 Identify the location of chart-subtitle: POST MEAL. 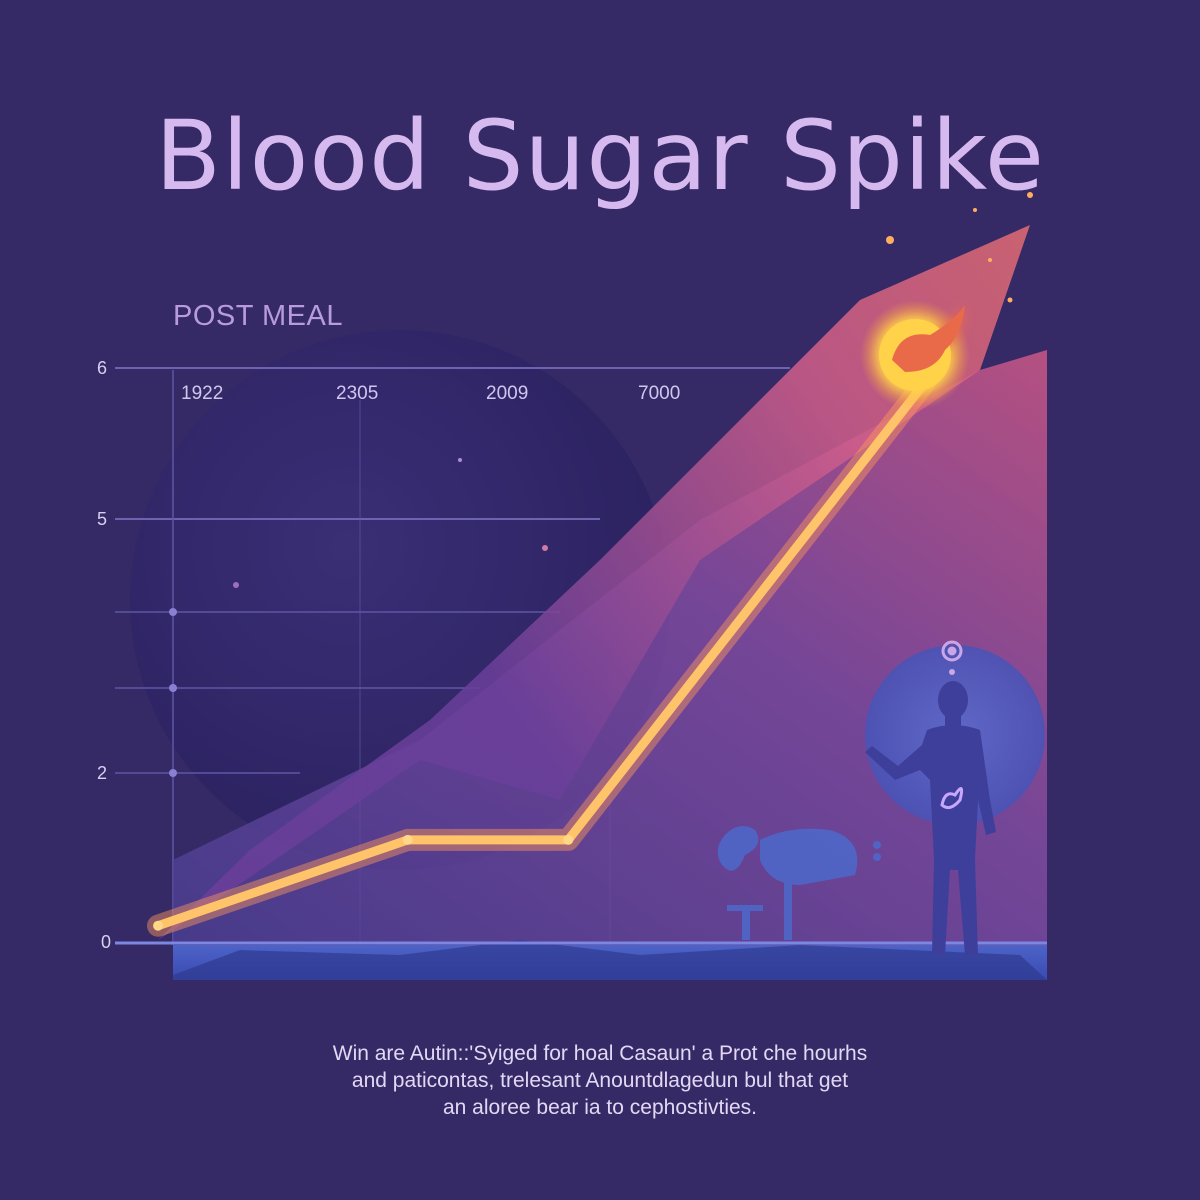
(258, 316).